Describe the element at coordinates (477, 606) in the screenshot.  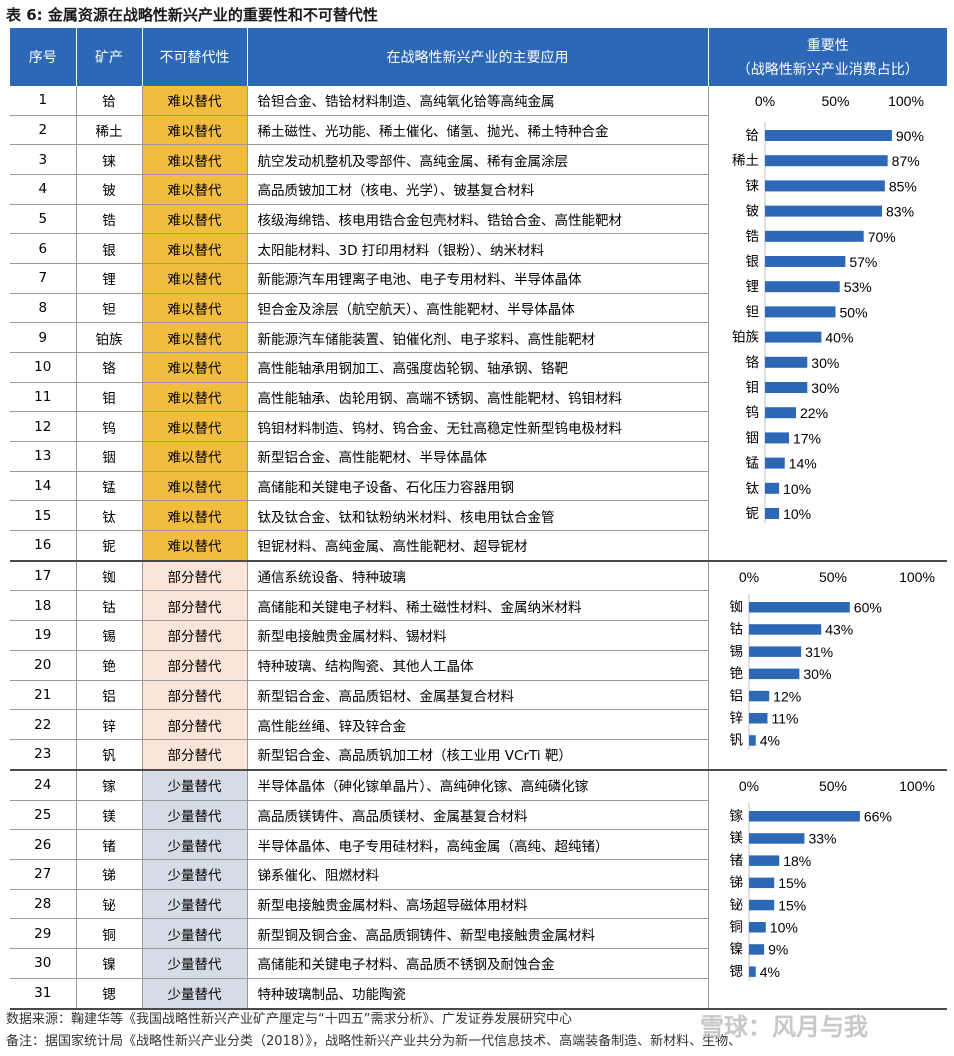
I see `row-application: 高储能和关键电子材料、稀土磁性材料、金属纳米材料` at that location.